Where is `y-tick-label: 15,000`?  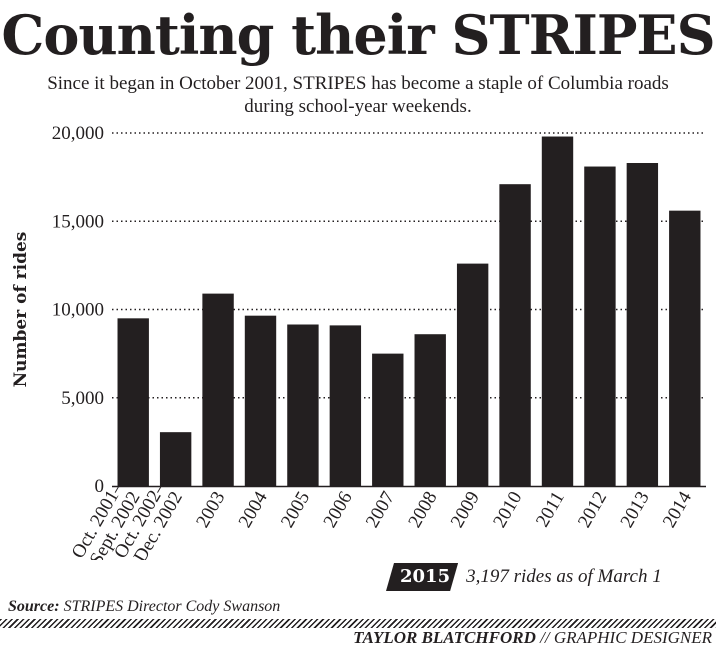 y-tick-label: 15,000 is located at coordinates (78, 221).